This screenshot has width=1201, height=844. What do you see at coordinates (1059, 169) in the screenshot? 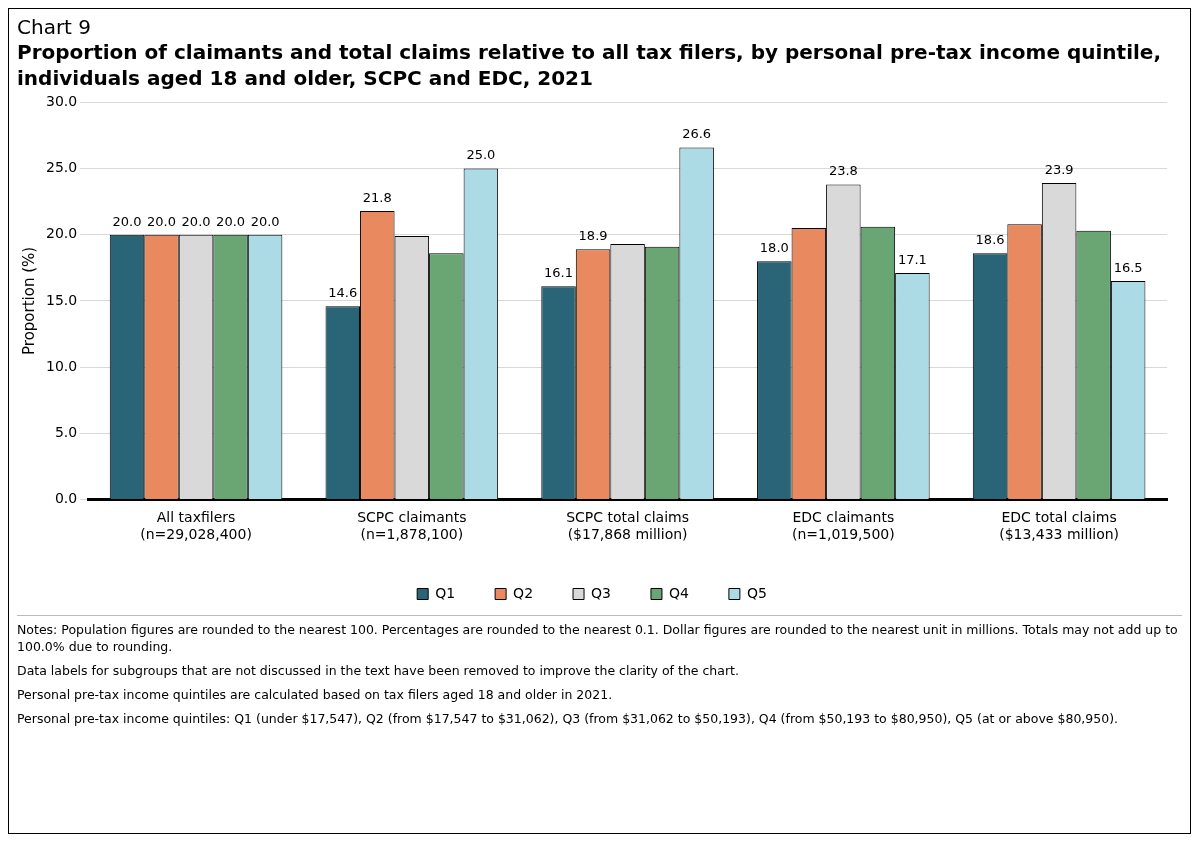
I see `data-label: 23.9` at bounding box center [1059, 169].